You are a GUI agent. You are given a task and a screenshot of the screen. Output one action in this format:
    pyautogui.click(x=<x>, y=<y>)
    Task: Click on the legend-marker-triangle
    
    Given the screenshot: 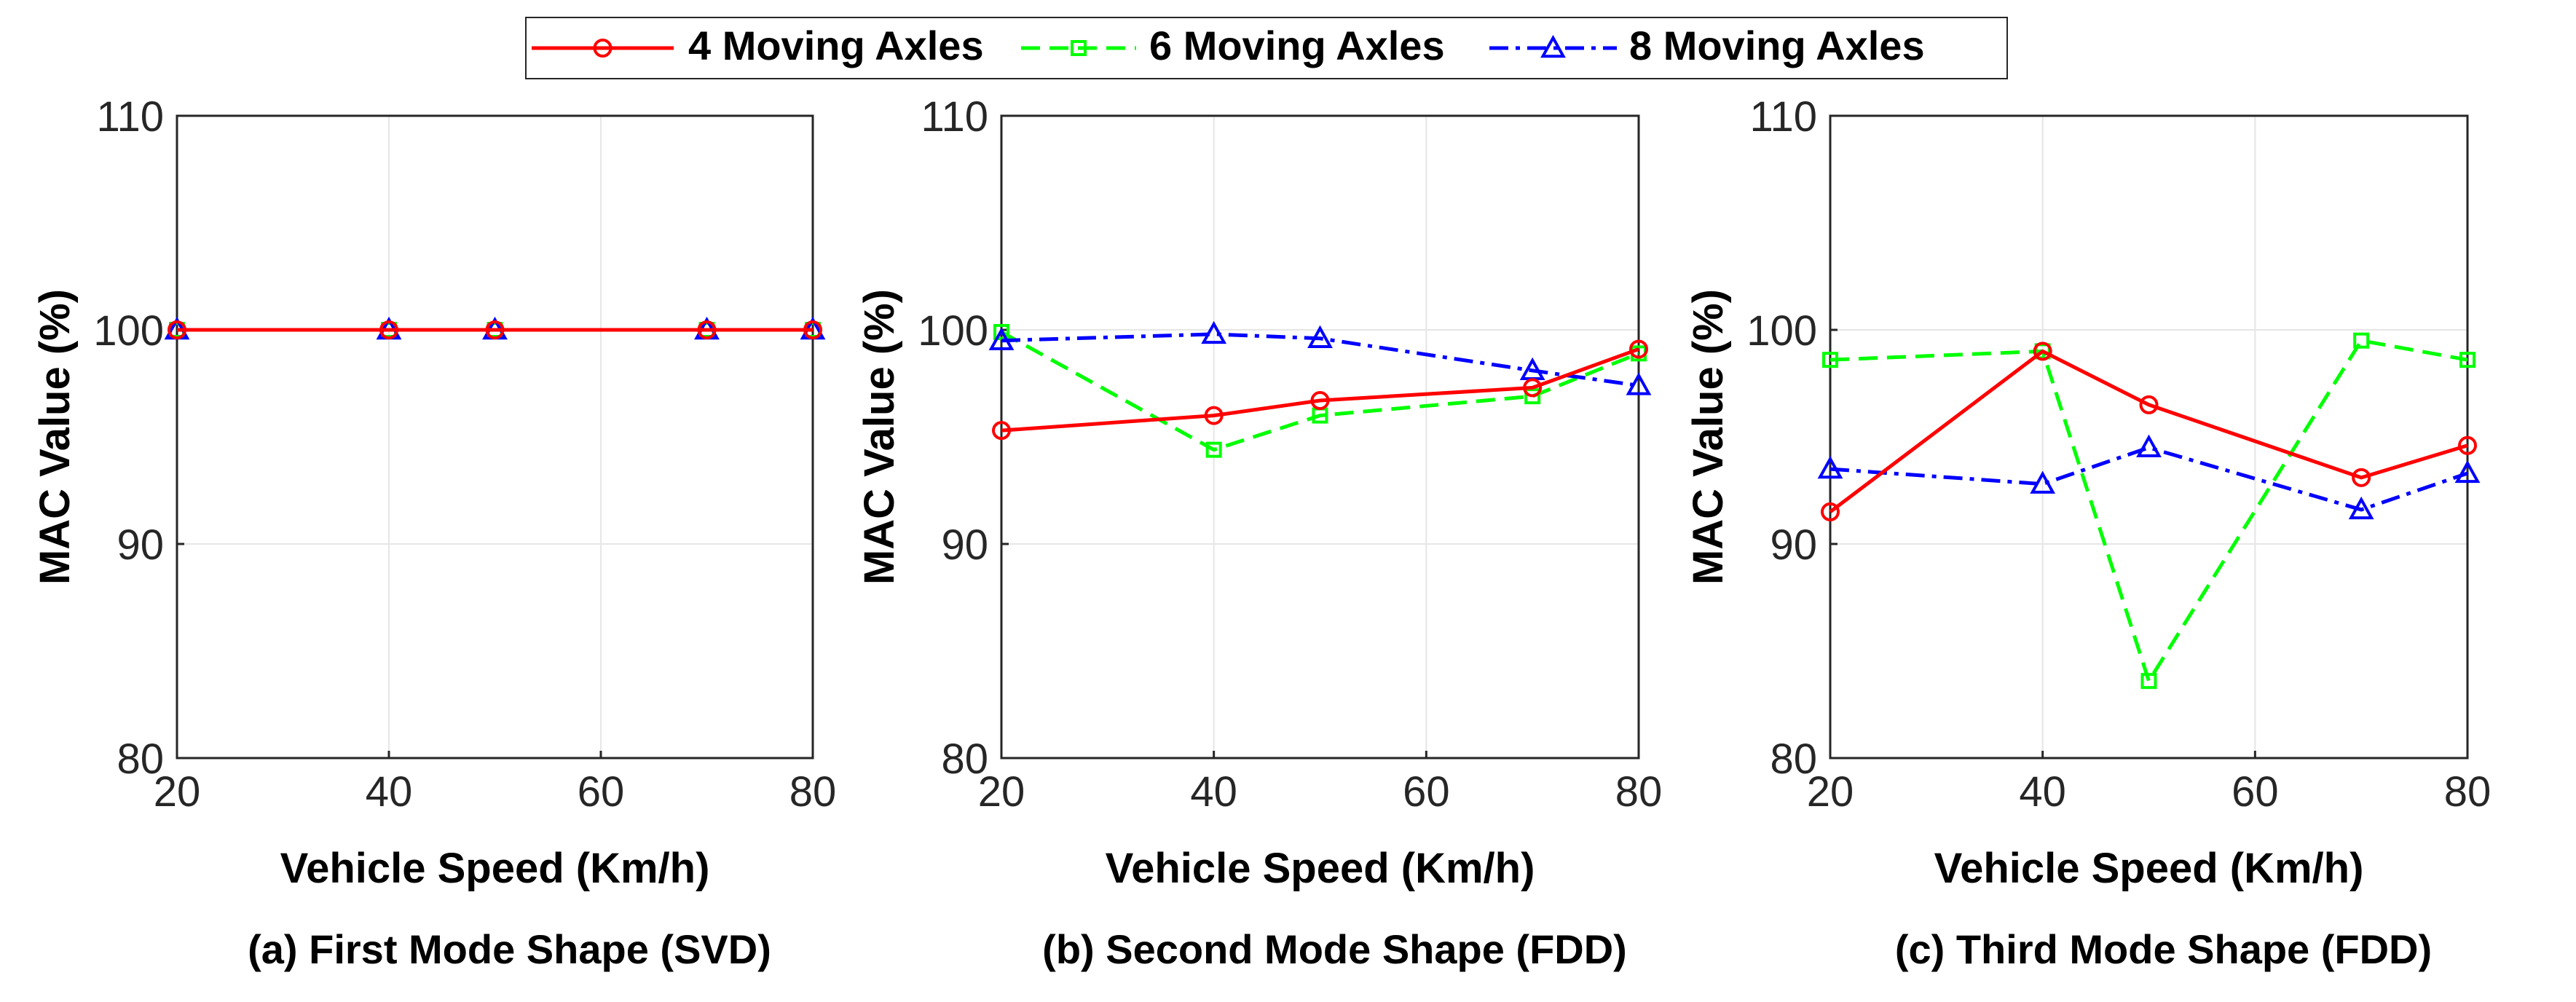 What is the action you would take?
    pyautogui.click(x=1553, y=46)
    